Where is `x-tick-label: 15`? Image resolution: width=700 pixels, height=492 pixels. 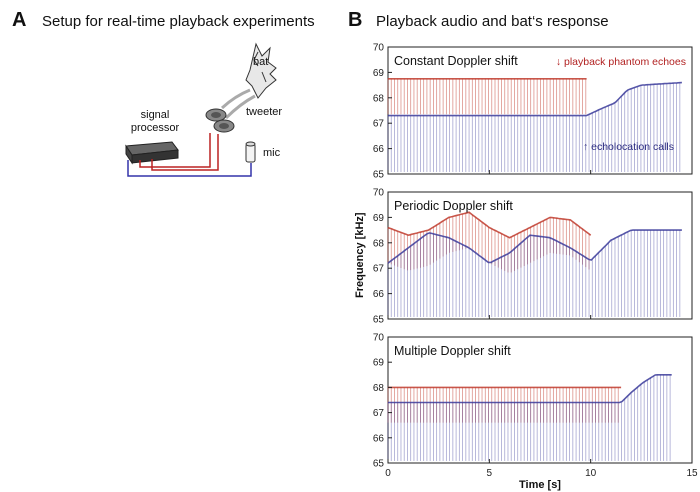
x-tick-label: 15 is located at coordinates (692, 473).